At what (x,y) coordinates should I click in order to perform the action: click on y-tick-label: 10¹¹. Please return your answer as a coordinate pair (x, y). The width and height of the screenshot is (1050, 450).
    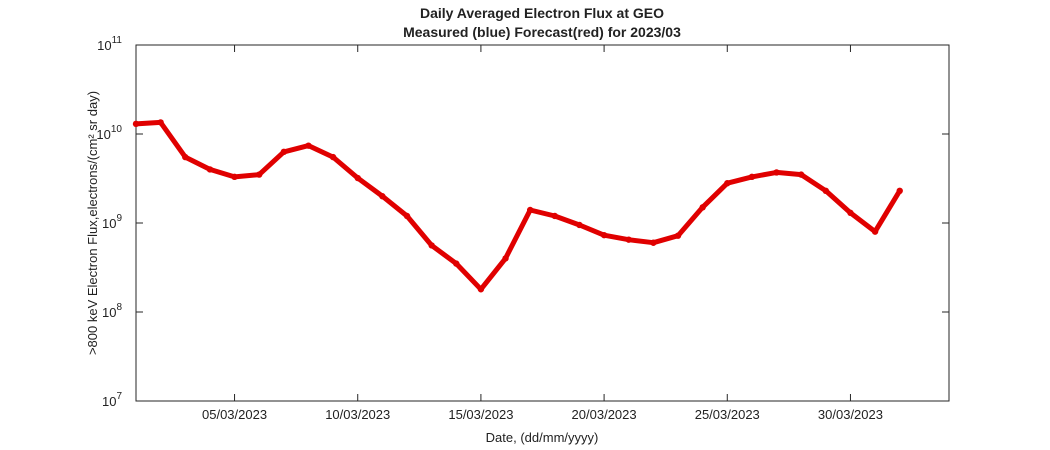
    Looking at the image, I should click on (109, 44).